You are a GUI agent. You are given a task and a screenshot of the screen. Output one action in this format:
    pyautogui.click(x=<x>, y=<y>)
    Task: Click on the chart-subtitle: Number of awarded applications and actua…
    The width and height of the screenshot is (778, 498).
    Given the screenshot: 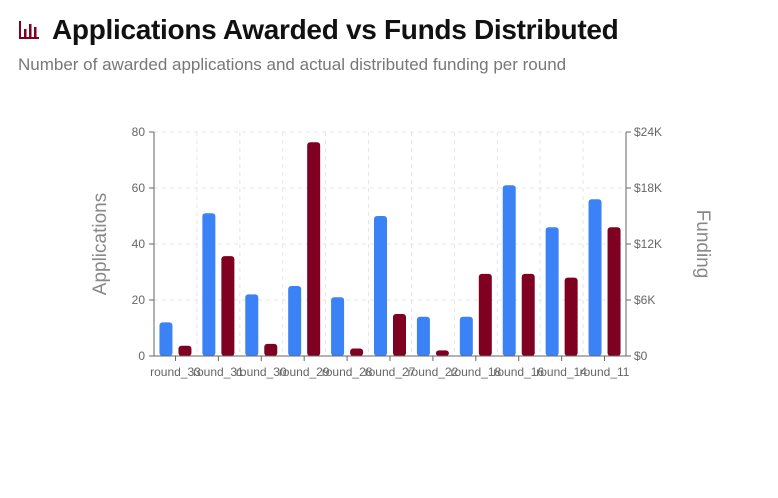 What is the action you would take?
    pyautogui.click(x=292, y=64)
    